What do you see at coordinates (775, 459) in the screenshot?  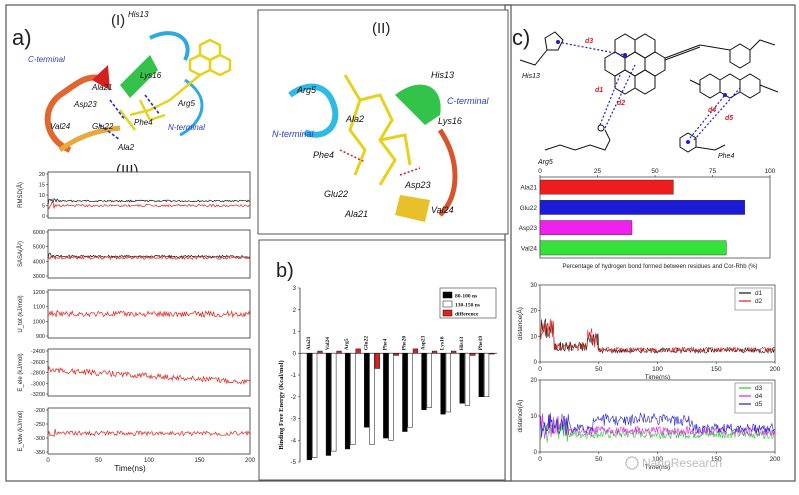 I see `c-line2-xtick-label: 200` at bounding box center [775, 459].